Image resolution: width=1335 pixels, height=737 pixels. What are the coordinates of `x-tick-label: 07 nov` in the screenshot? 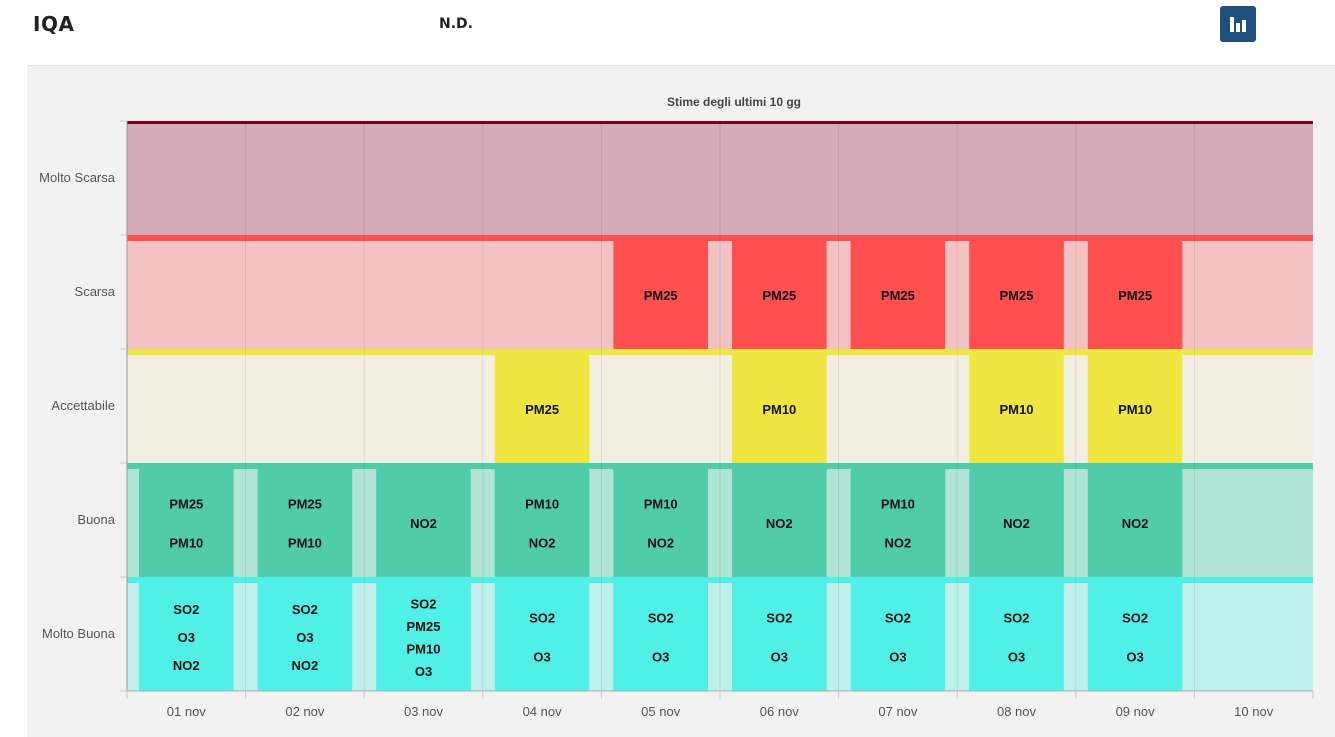 It's located at (898, 711).